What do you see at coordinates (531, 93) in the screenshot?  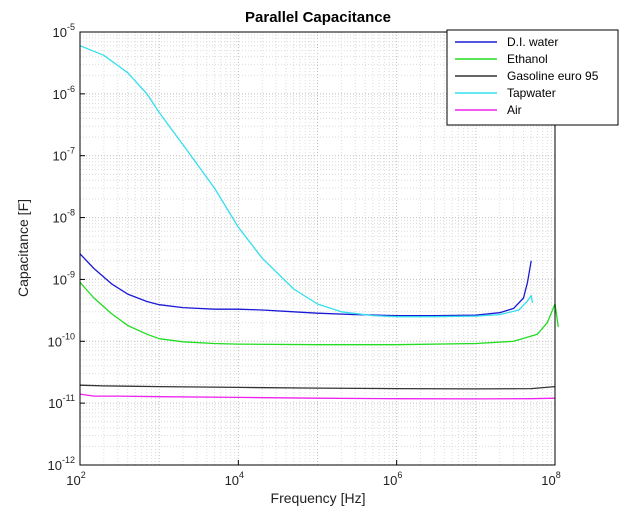 I see `legend-label: Tapwater` at bounding box center [531, 93].